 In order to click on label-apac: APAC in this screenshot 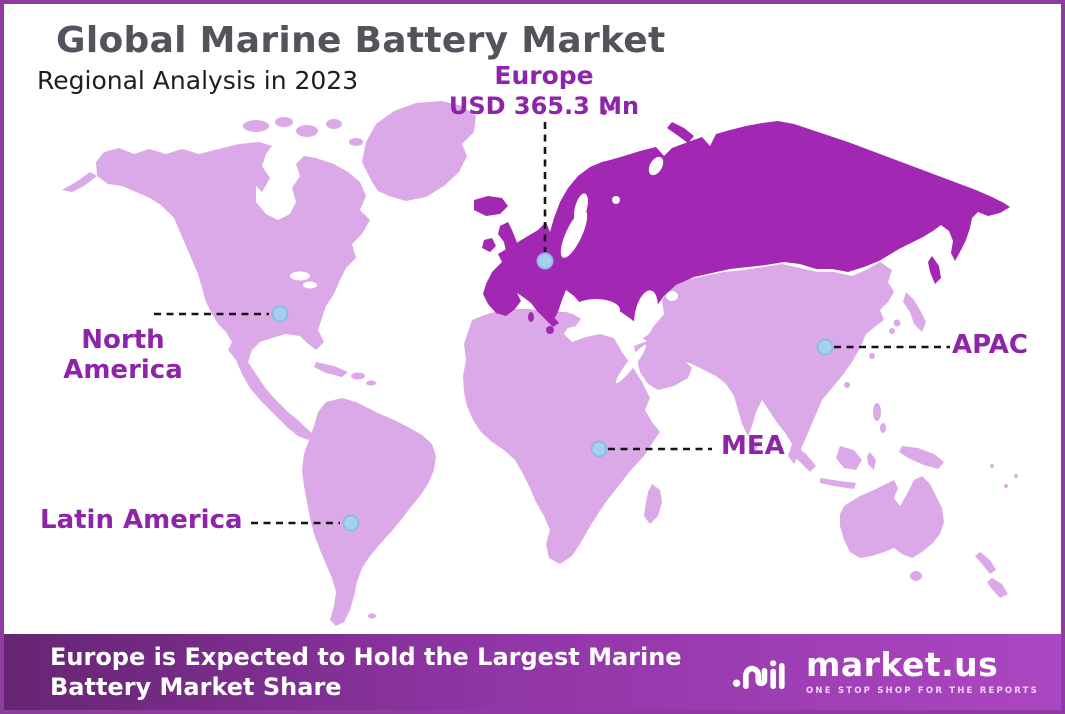, I will do `click(990, 345)`.